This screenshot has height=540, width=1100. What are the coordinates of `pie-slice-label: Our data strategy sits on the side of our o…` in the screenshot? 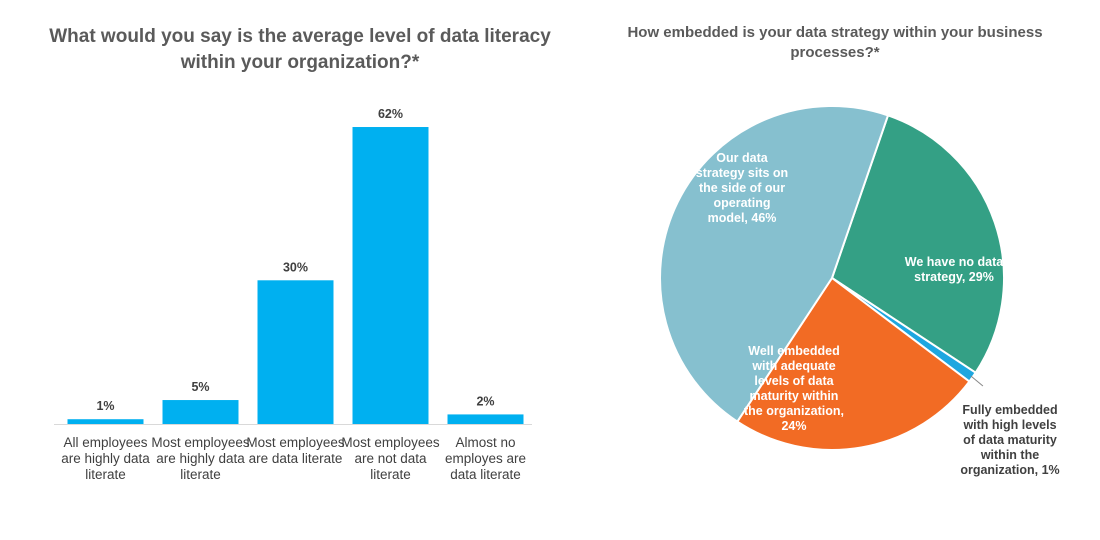 It's located at (742, 188).